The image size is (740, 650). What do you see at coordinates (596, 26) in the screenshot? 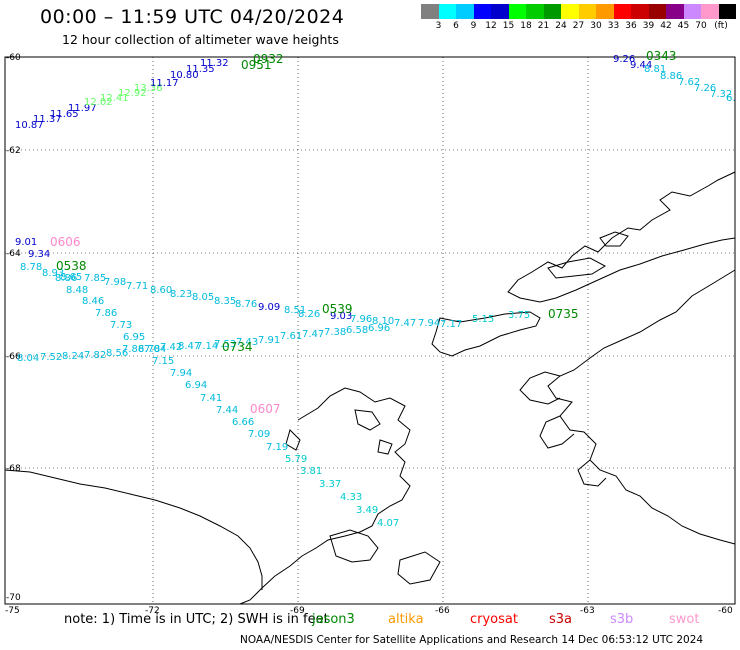
I see `legend-tick-label: 30` at bounding box center [596, 26].